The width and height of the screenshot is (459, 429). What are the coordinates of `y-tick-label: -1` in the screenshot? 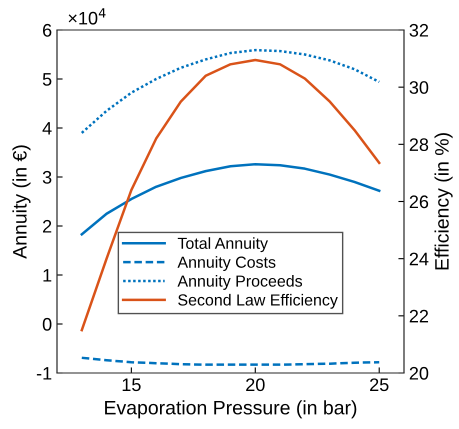 It's located at (44, 373).